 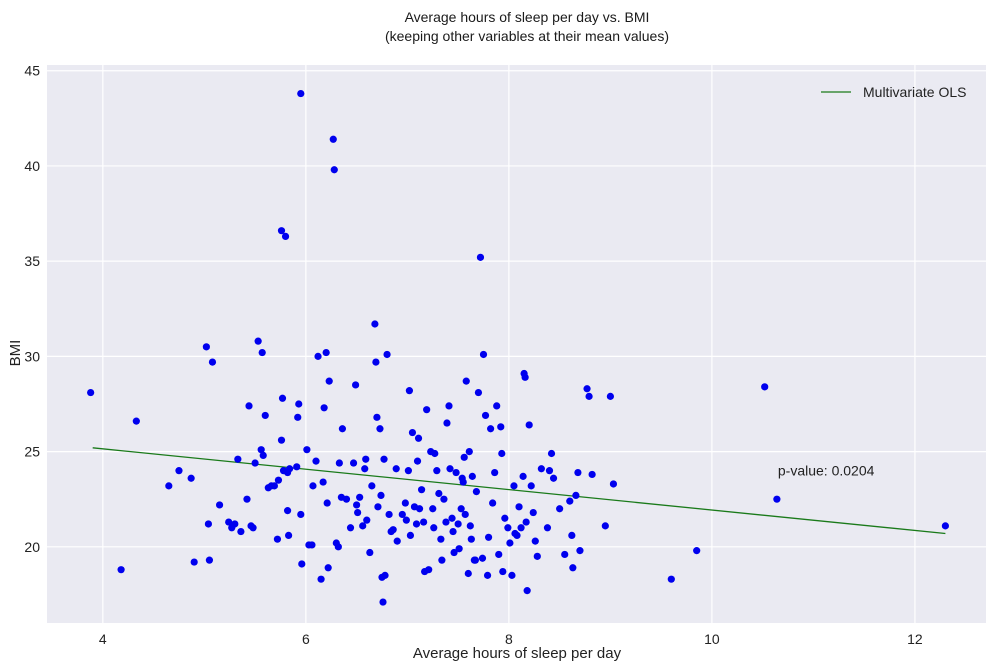 I want to click on x-tick-label: 6, so click(x=306, y=639).